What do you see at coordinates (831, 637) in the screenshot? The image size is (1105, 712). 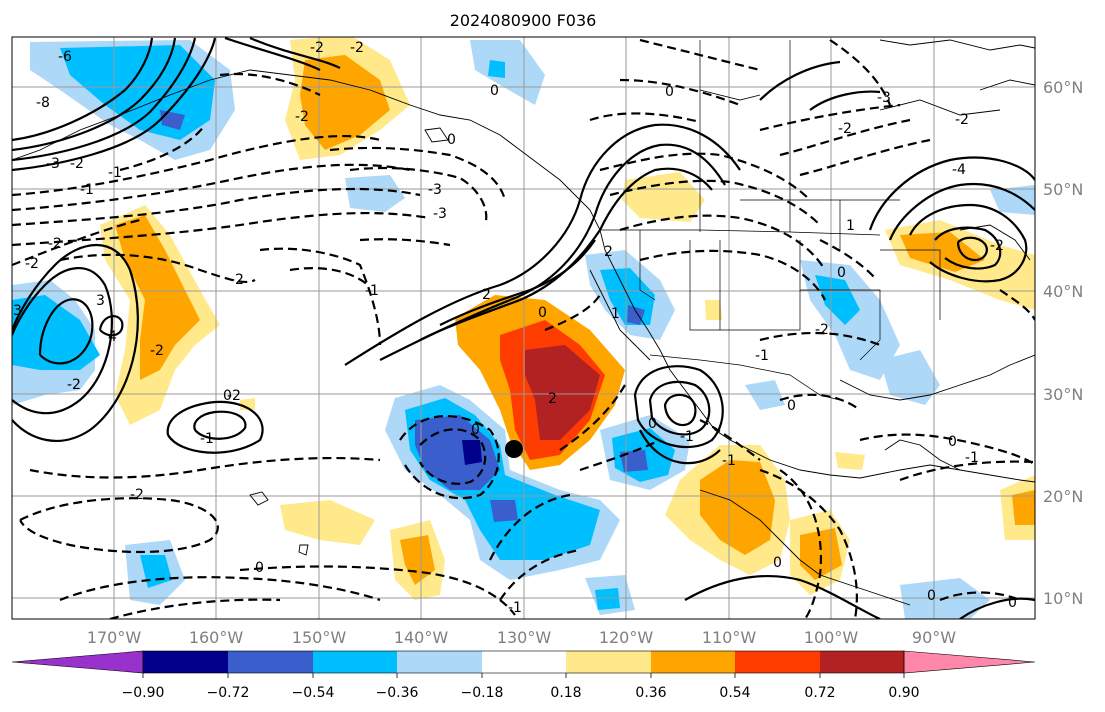 I see `lon-label: 100°W` at bounding box center [831, 637].